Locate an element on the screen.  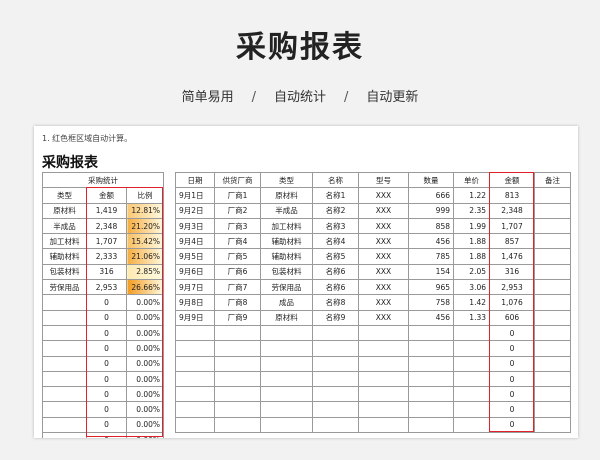
detail-amount-cell: 2,348 is located at coordinates (512, 210).